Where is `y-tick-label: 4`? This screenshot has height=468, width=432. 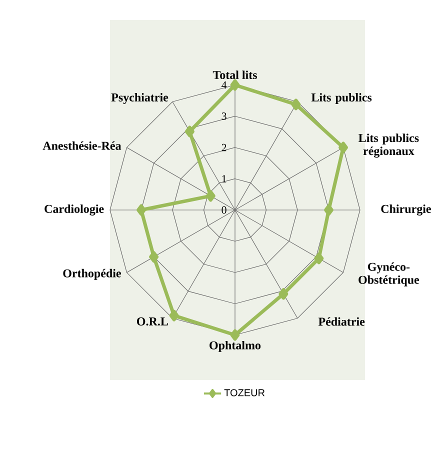
y-tick-label: 4 is located at coordinates (224, 85).